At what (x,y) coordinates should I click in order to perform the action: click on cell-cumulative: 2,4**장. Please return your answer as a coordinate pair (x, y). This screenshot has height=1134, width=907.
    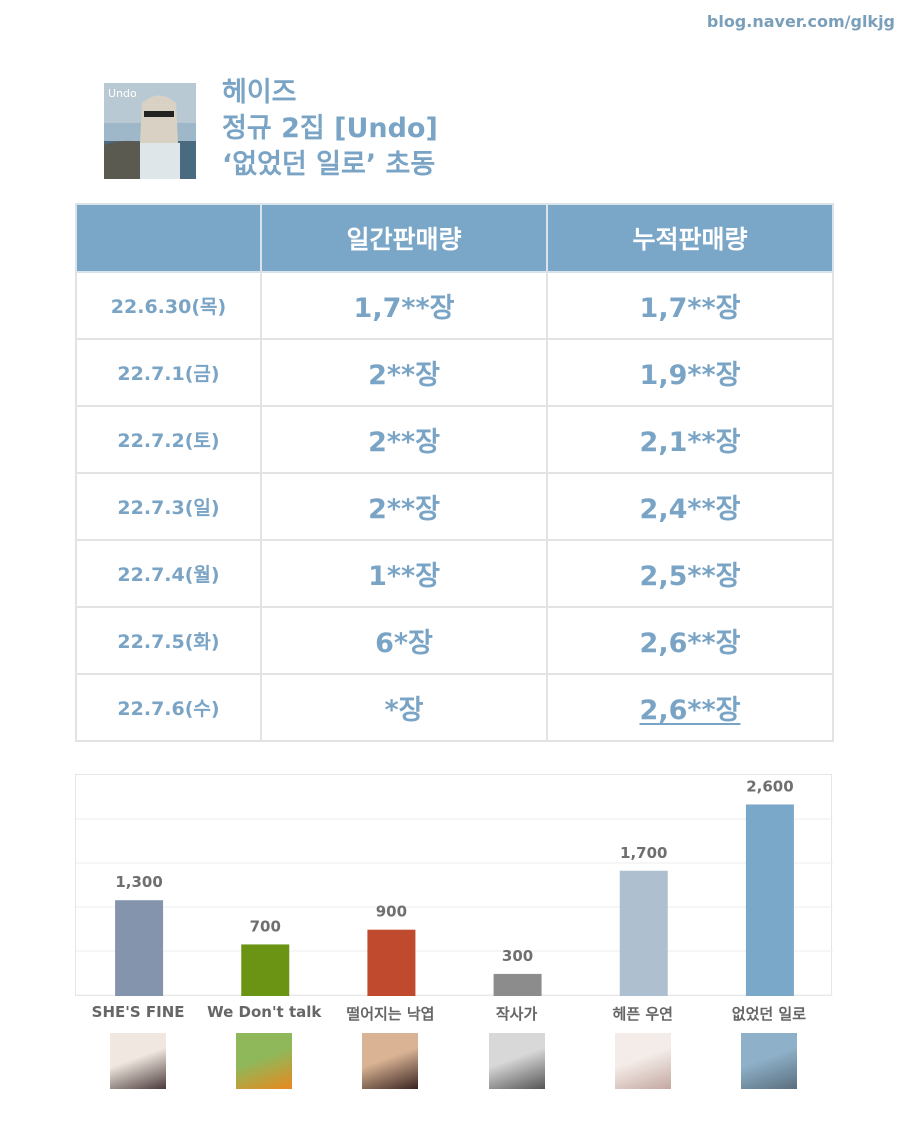
    Looking at the image, I should click on (690, 506).